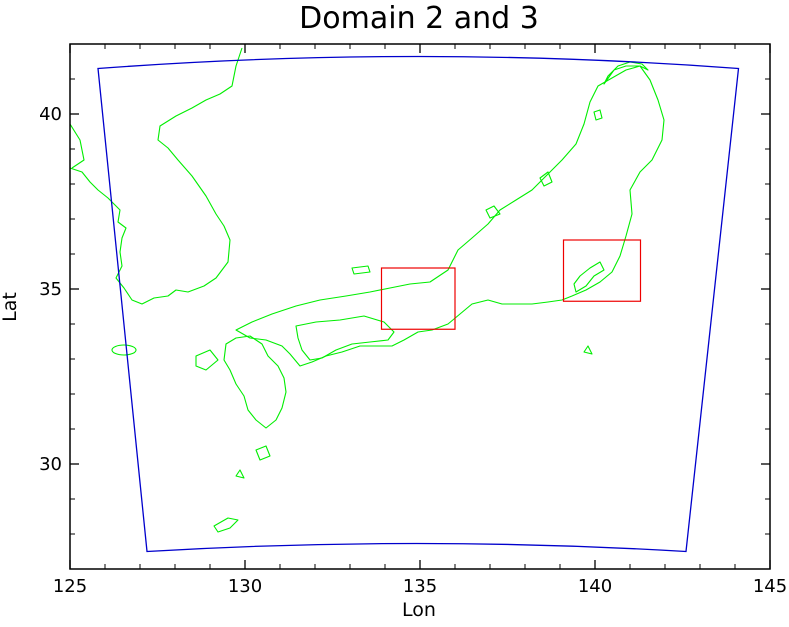 Image resolution: width=789 pixels, height=627 pixels. What do you see at coordinates (770, 586) in the screenshot?
I see `x-tick-label: 145` at bounding box center [770, 586].